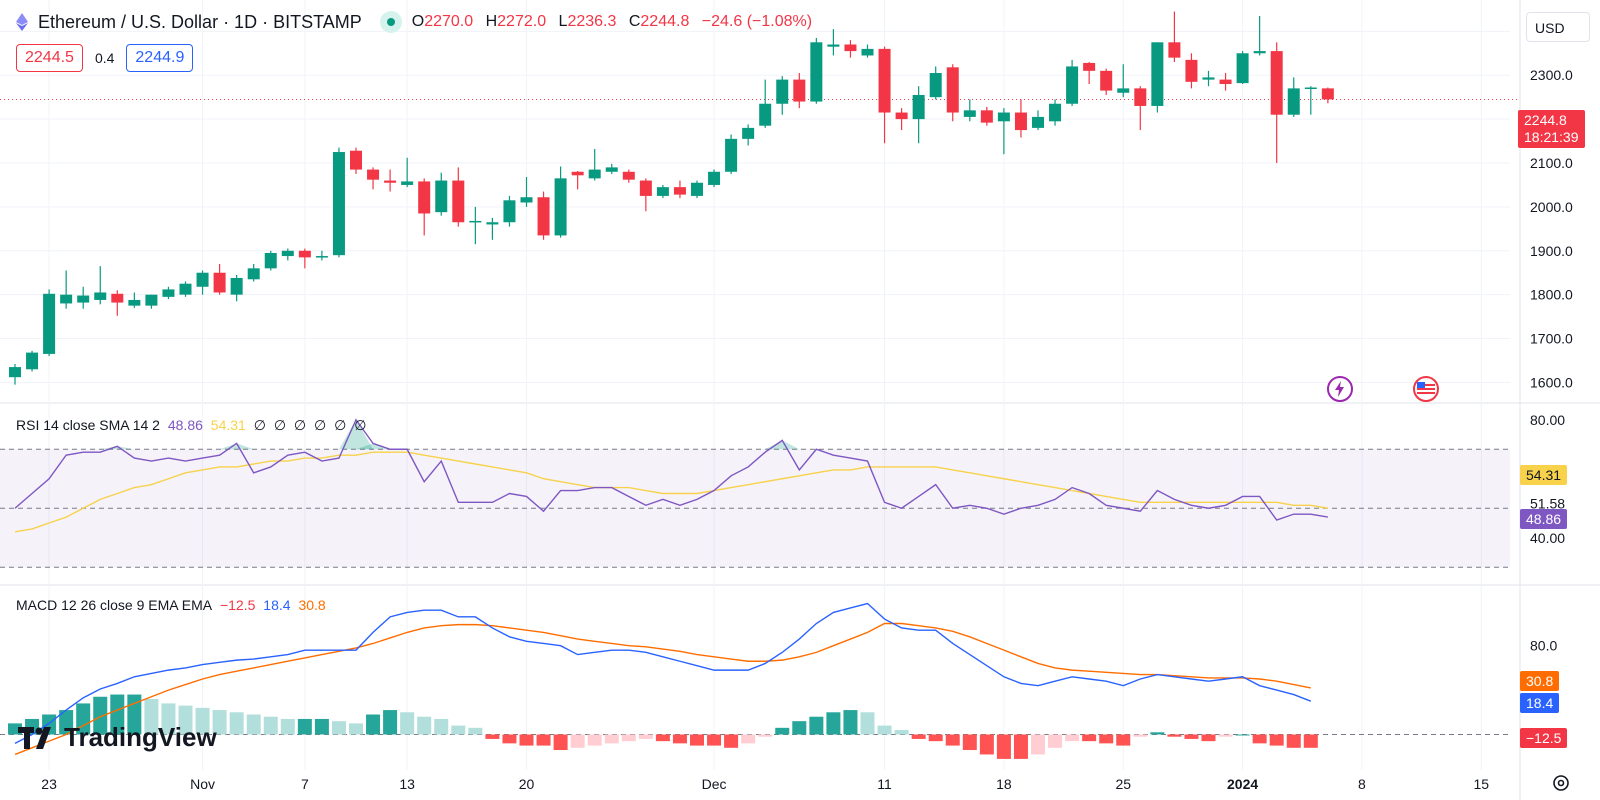 The height and width of the screenshot is (800, 1600). I want to click on symbol-title: Ethereum / U.S. Dollar · 1D · BITSTAMP, so click(200, 21).